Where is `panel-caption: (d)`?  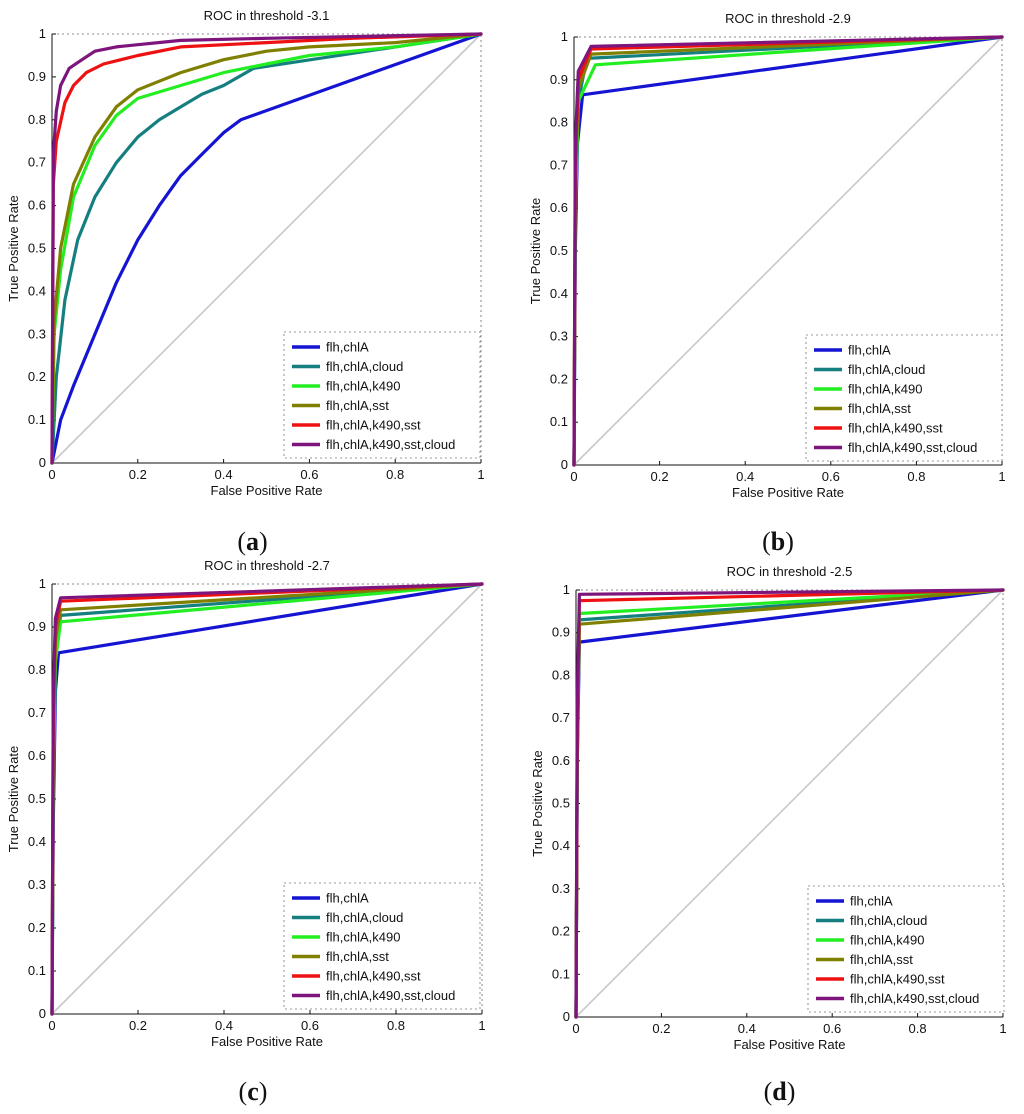 panel-caption: (d) is located at coordinates (780, 1091).